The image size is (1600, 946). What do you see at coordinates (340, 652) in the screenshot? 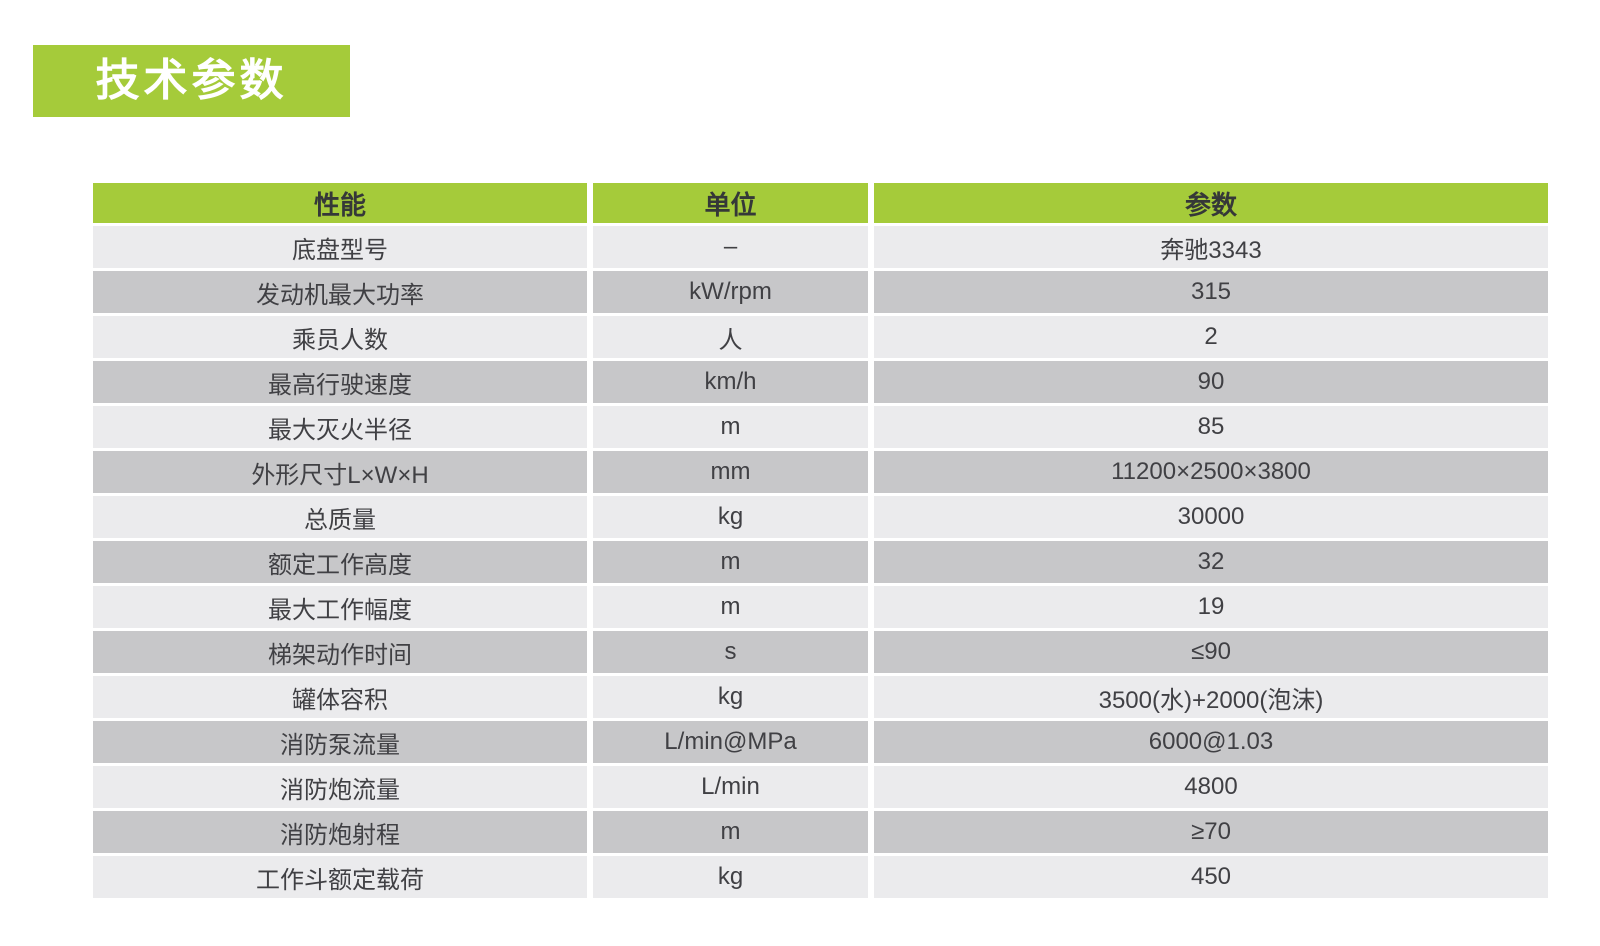
I see `spec-name-cell: 梯架动作时间` at bounding box center [340, 652].